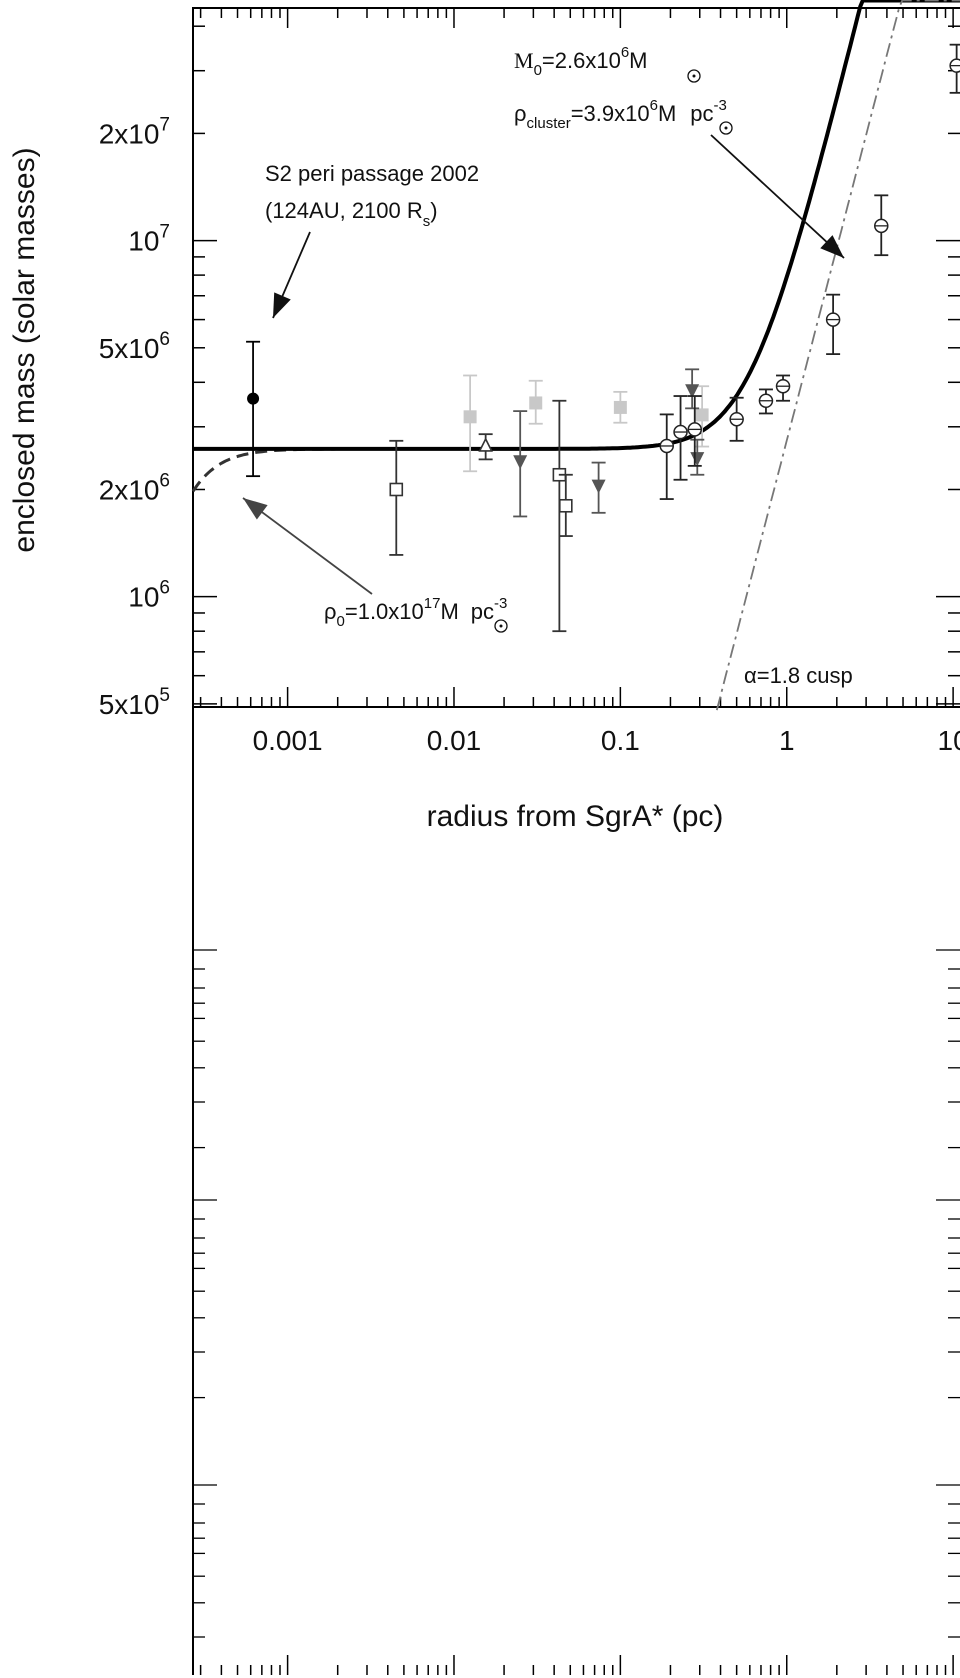  I want to click on s2-annotation-line2: (124AU, 2100 Rs), so click(351, 214).